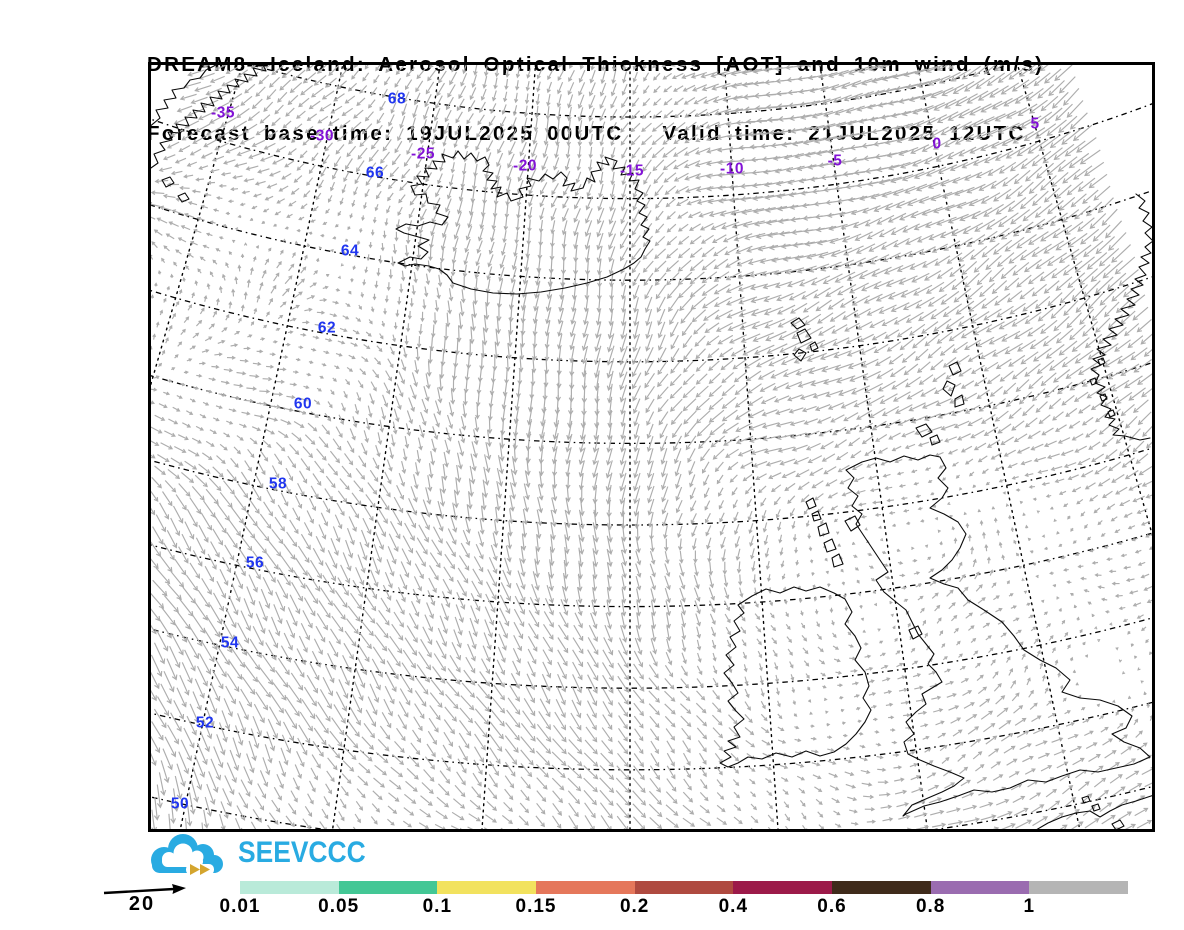 The width and height of the screenshot is (1184, 930). I want to click on latitude-label: 62, so click(327, 328).